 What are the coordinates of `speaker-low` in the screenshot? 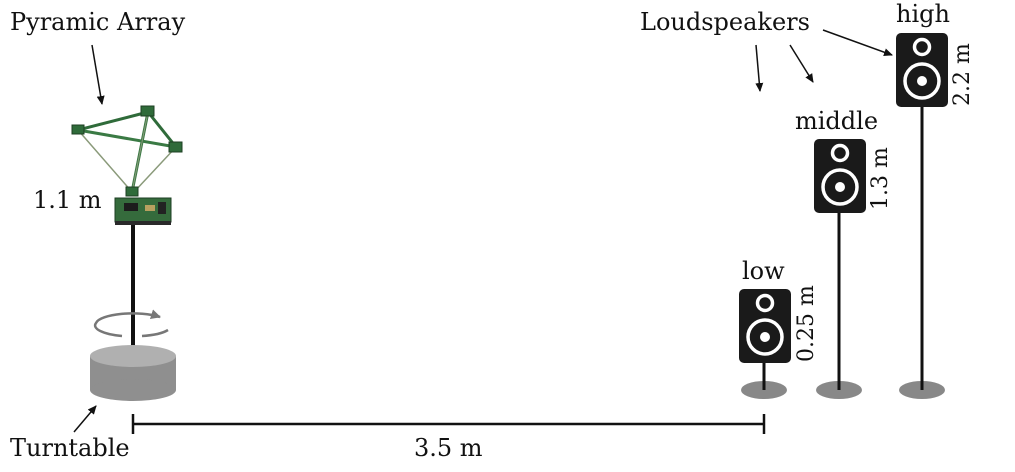 It's located at (765, 344).